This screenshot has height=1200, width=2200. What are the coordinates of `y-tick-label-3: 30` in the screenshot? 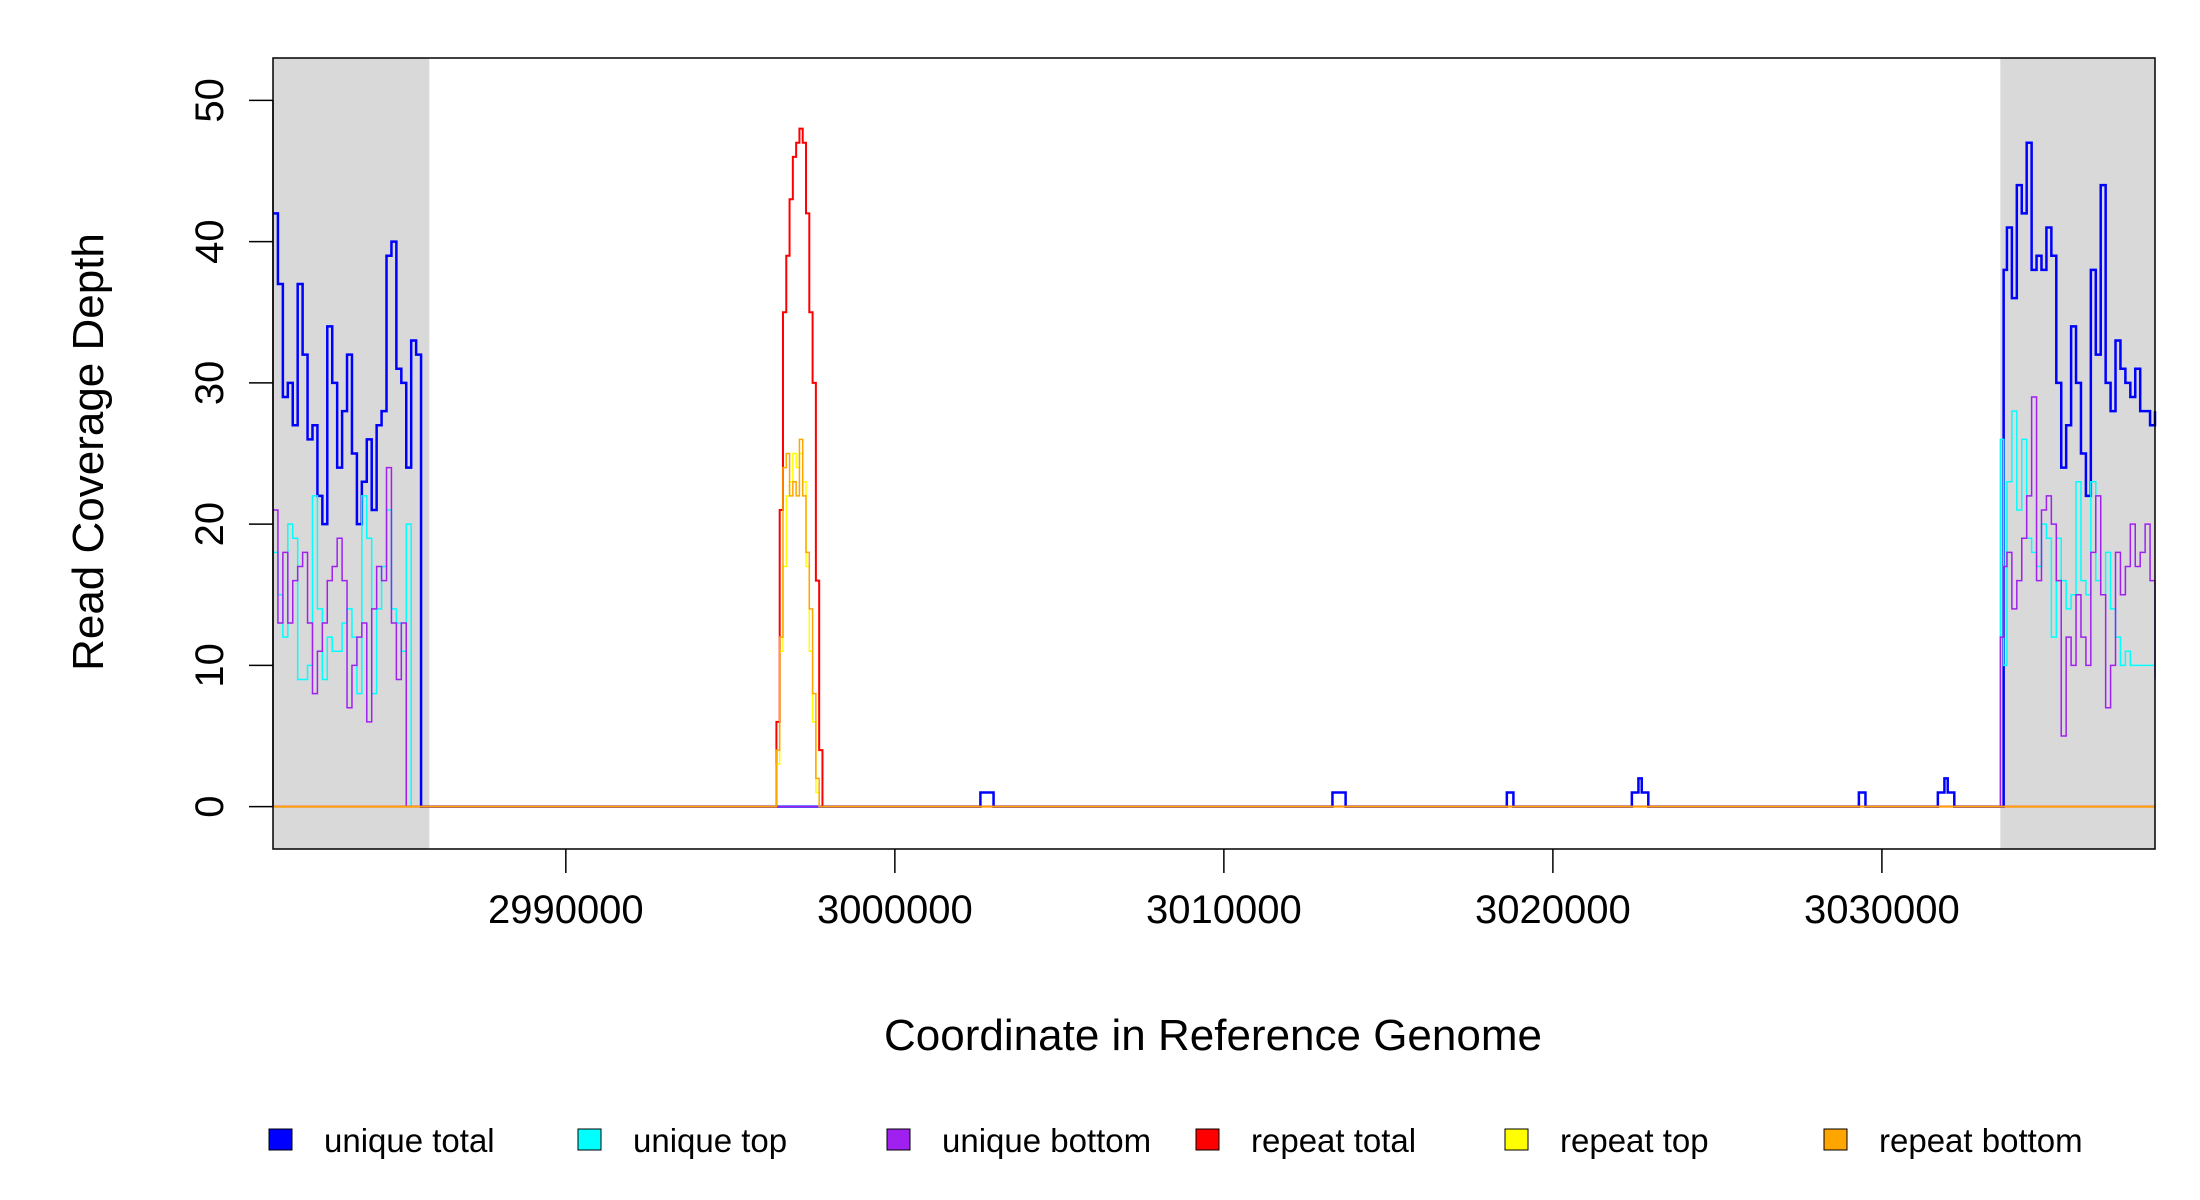 It's located at (210, 383).